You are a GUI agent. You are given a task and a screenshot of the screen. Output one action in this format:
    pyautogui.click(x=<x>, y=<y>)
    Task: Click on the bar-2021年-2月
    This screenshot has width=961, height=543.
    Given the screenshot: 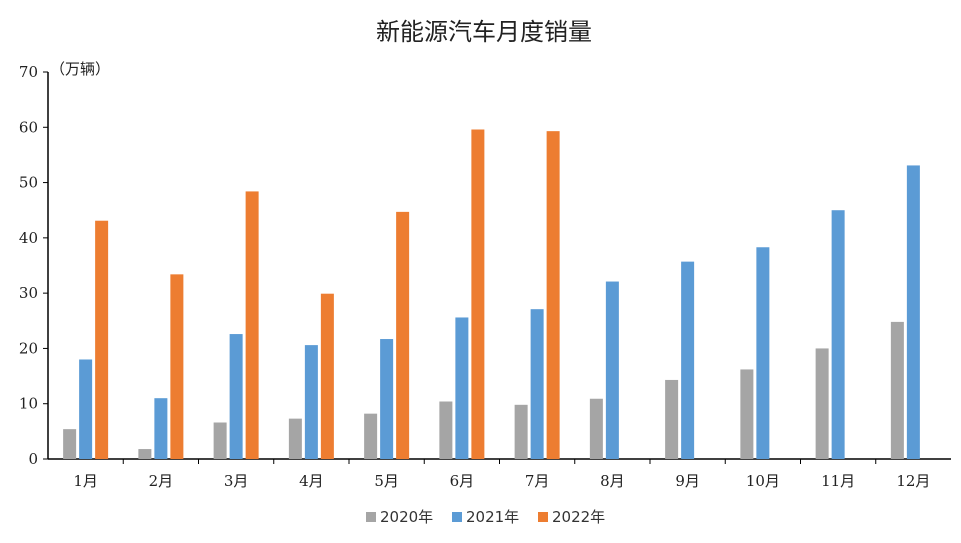 What is the action you would take?
    pyautogui.click(x=161, y=428)
    